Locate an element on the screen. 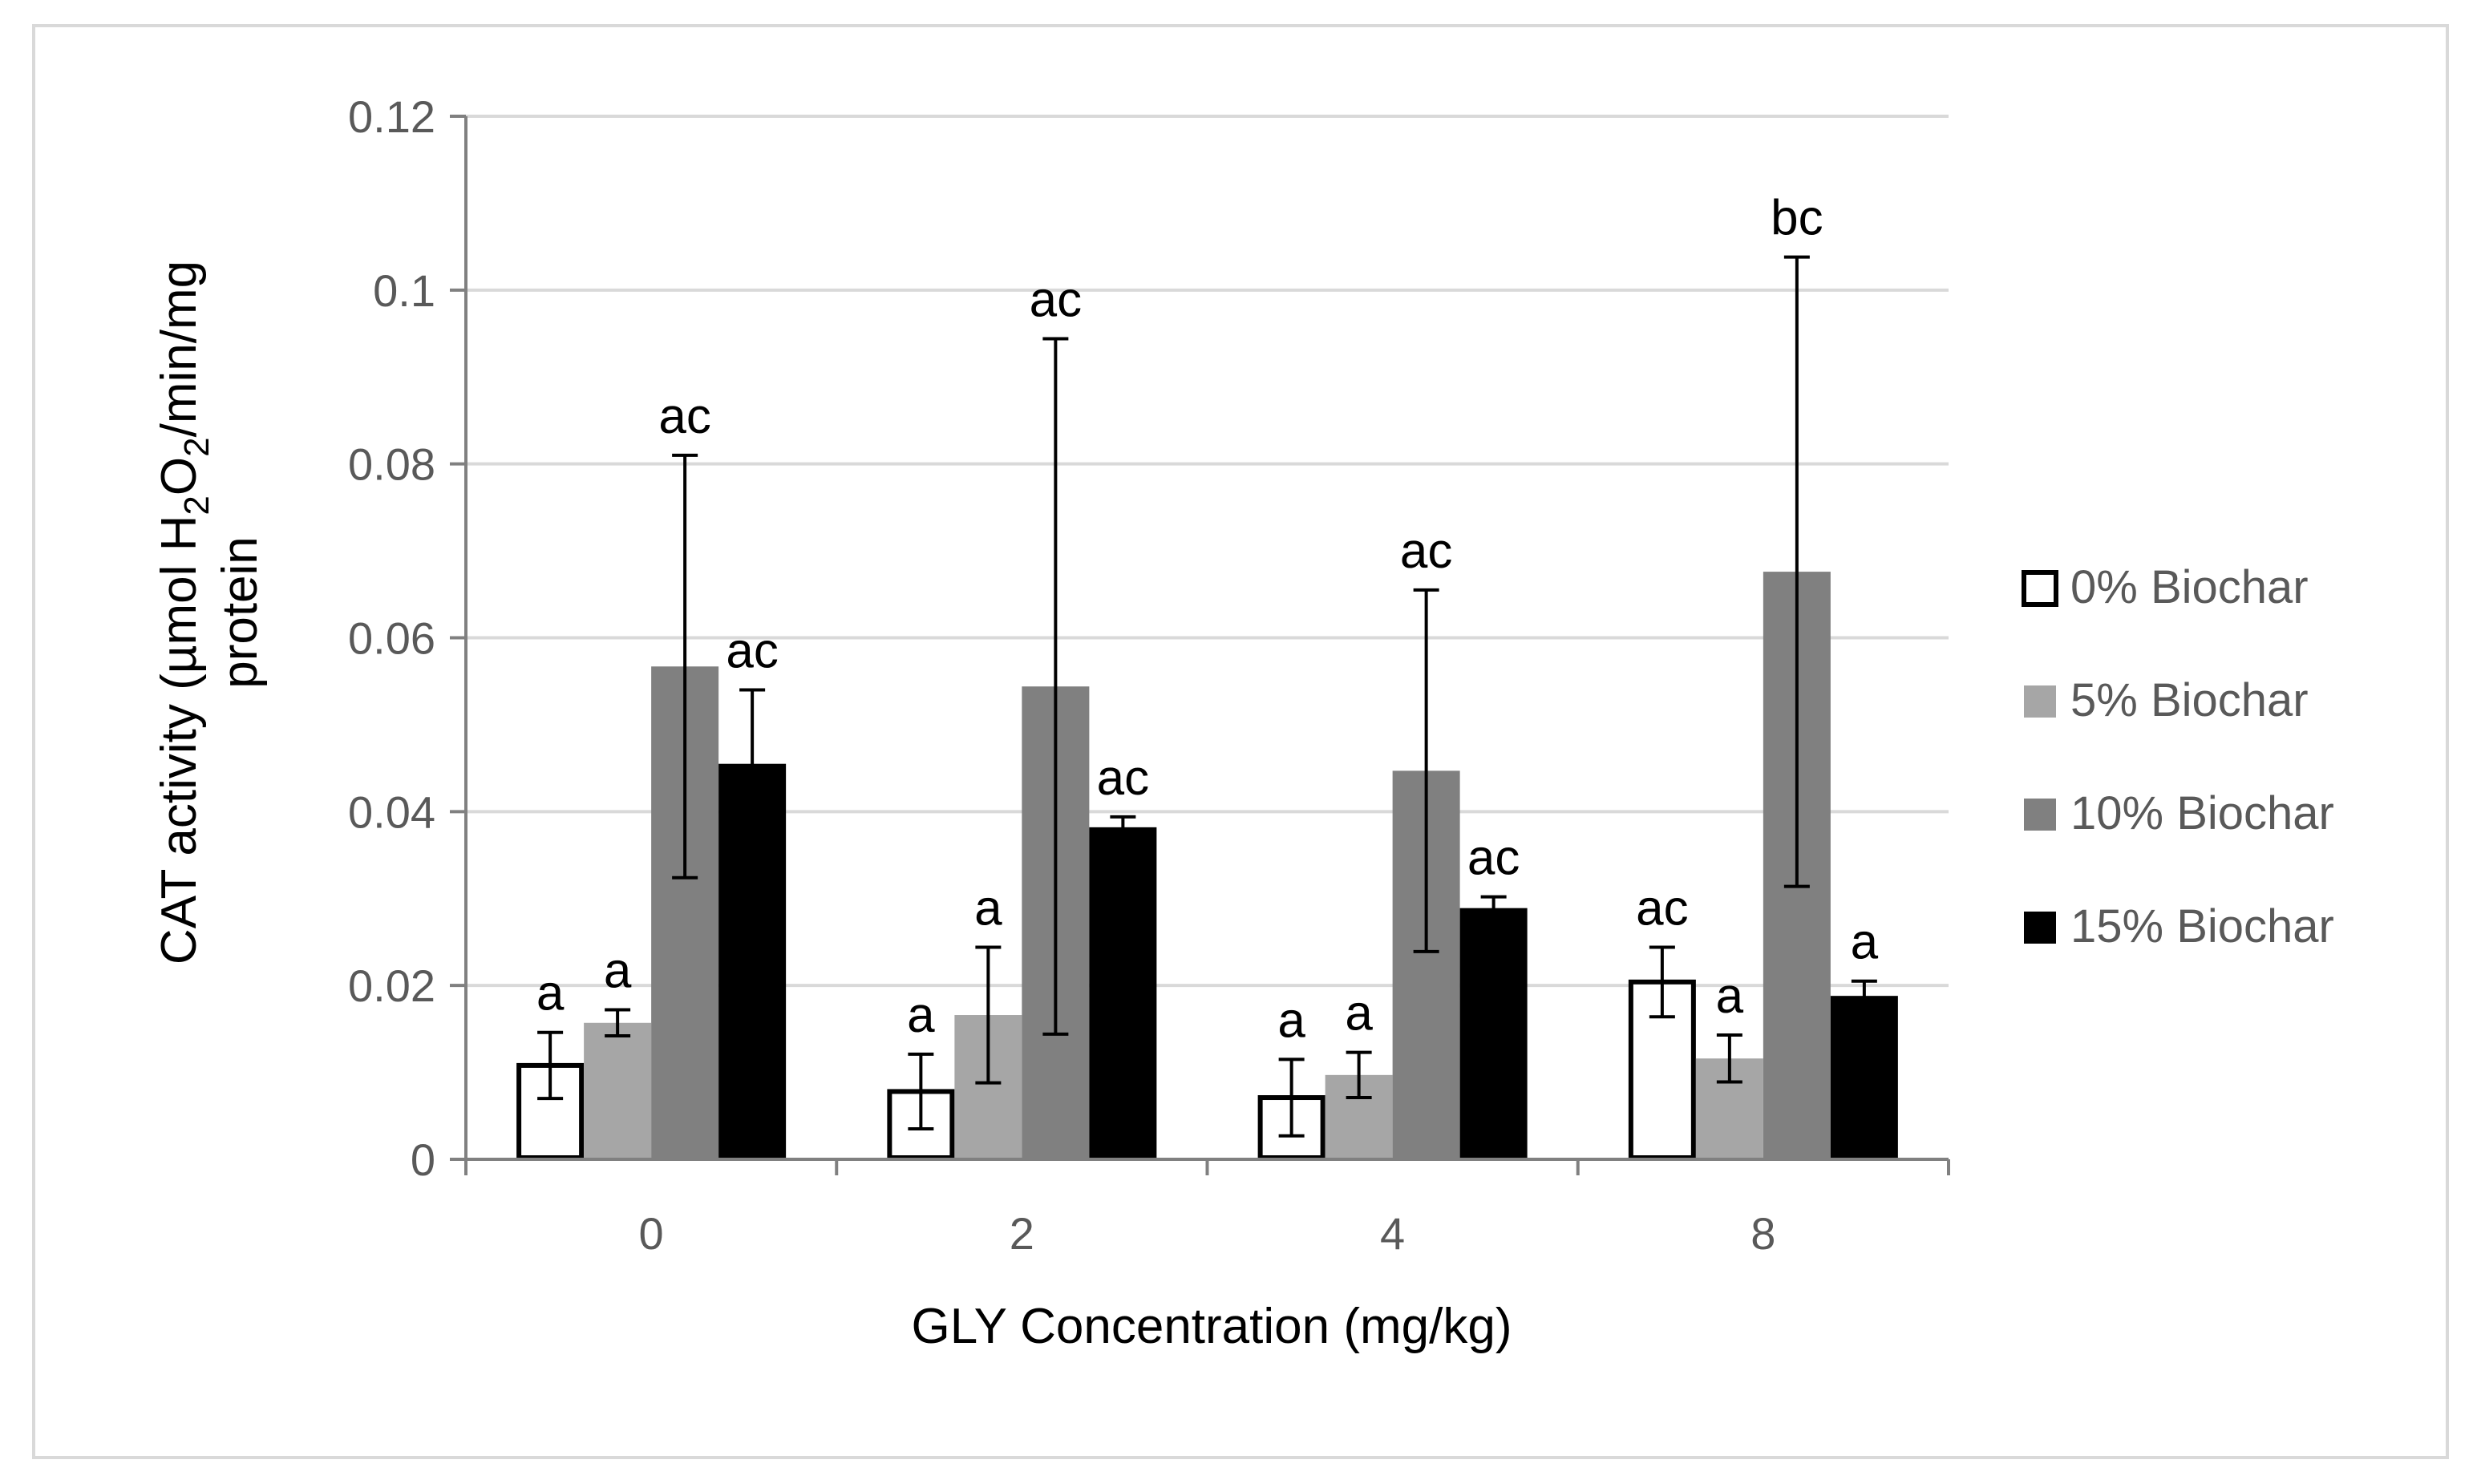  x-tick-label: 2 is located at coordinates (1022, 1233).